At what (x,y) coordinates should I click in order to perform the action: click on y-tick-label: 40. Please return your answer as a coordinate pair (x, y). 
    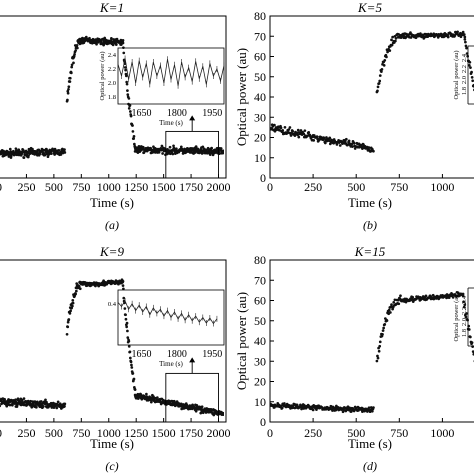
    Looking at the image, I should click on (260, 97).